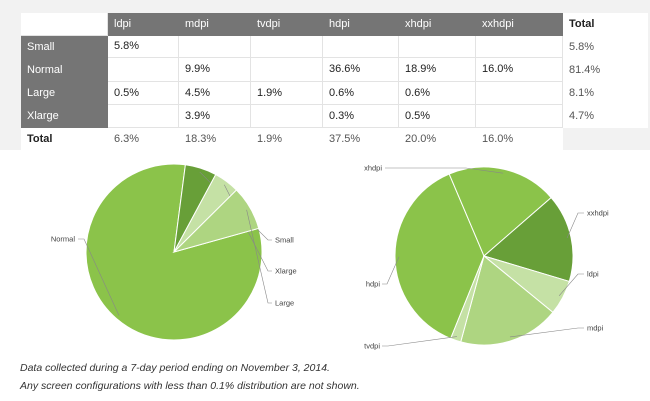  I want to click on row-header-xlarge: Xlarge, so click(64, 116).